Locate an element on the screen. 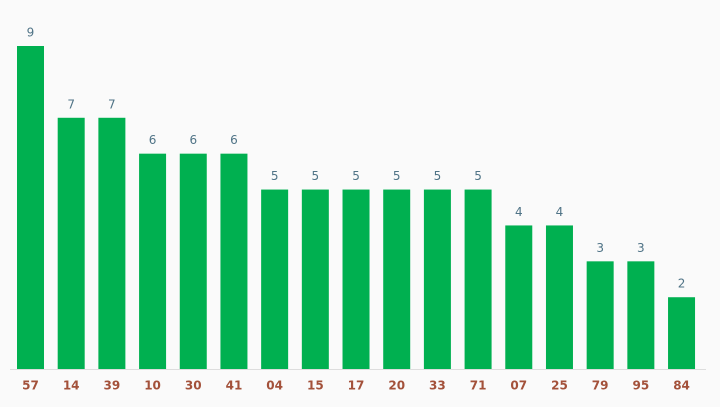 This screenshot has width=720, height=407. x-tick-label: 17 is located at coordinates (356, 386).